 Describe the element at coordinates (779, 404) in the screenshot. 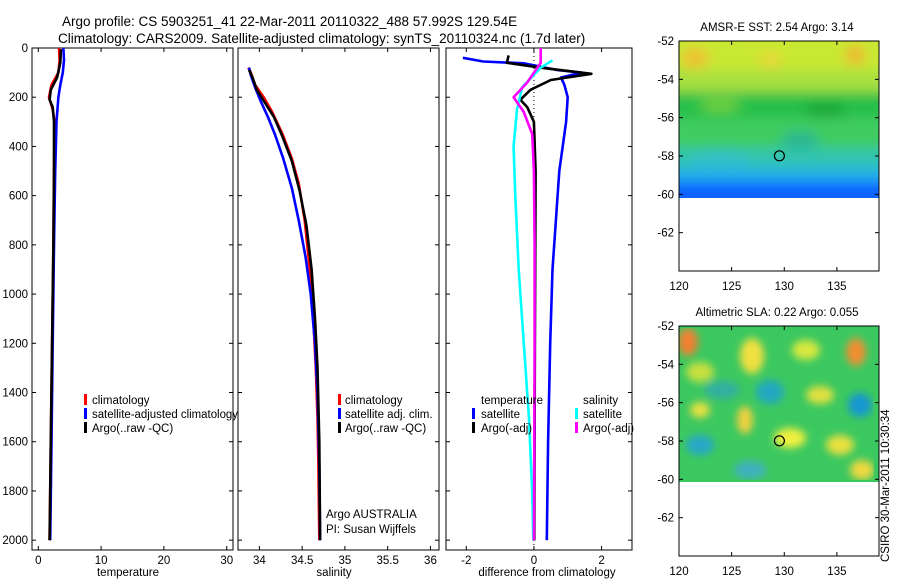

I see `sla-heatmap` at that location.